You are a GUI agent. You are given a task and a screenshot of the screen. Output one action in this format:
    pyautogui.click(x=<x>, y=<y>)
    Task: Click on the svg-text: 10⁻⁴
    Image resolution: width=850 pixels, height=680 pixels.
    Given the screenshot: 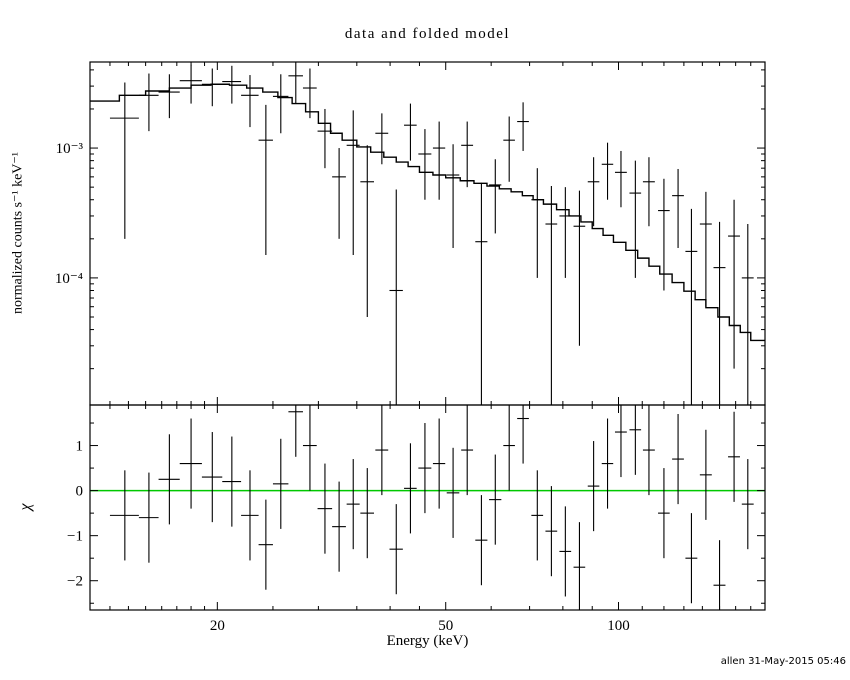 What is the action you would take?
    pyautogui.click(x=69, y=279)
    